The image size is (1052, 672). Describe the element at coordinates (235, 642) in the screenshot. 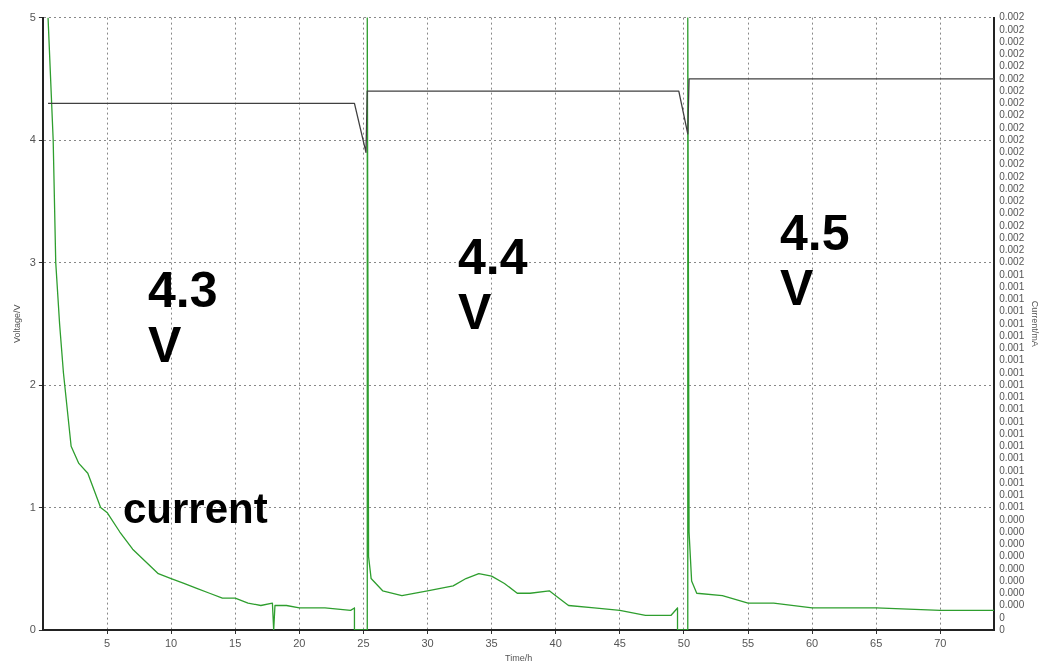

I see `x-tick-label: 15` at that location.